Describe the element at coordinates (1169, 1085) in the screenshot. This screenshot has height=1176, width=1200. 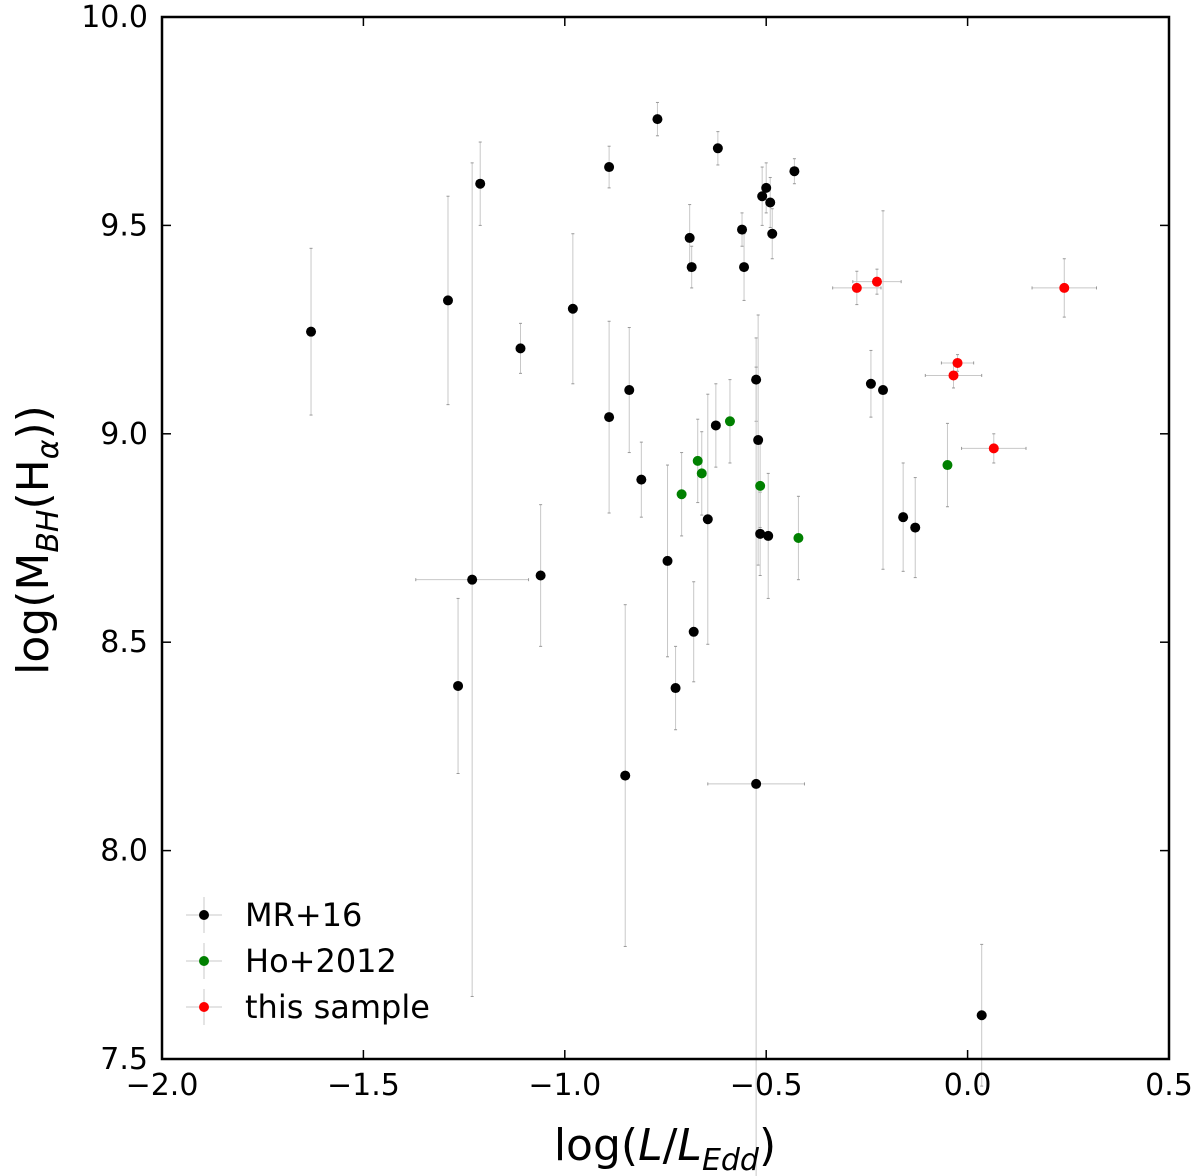
I see `x-tick-label: 0.5` at that location.